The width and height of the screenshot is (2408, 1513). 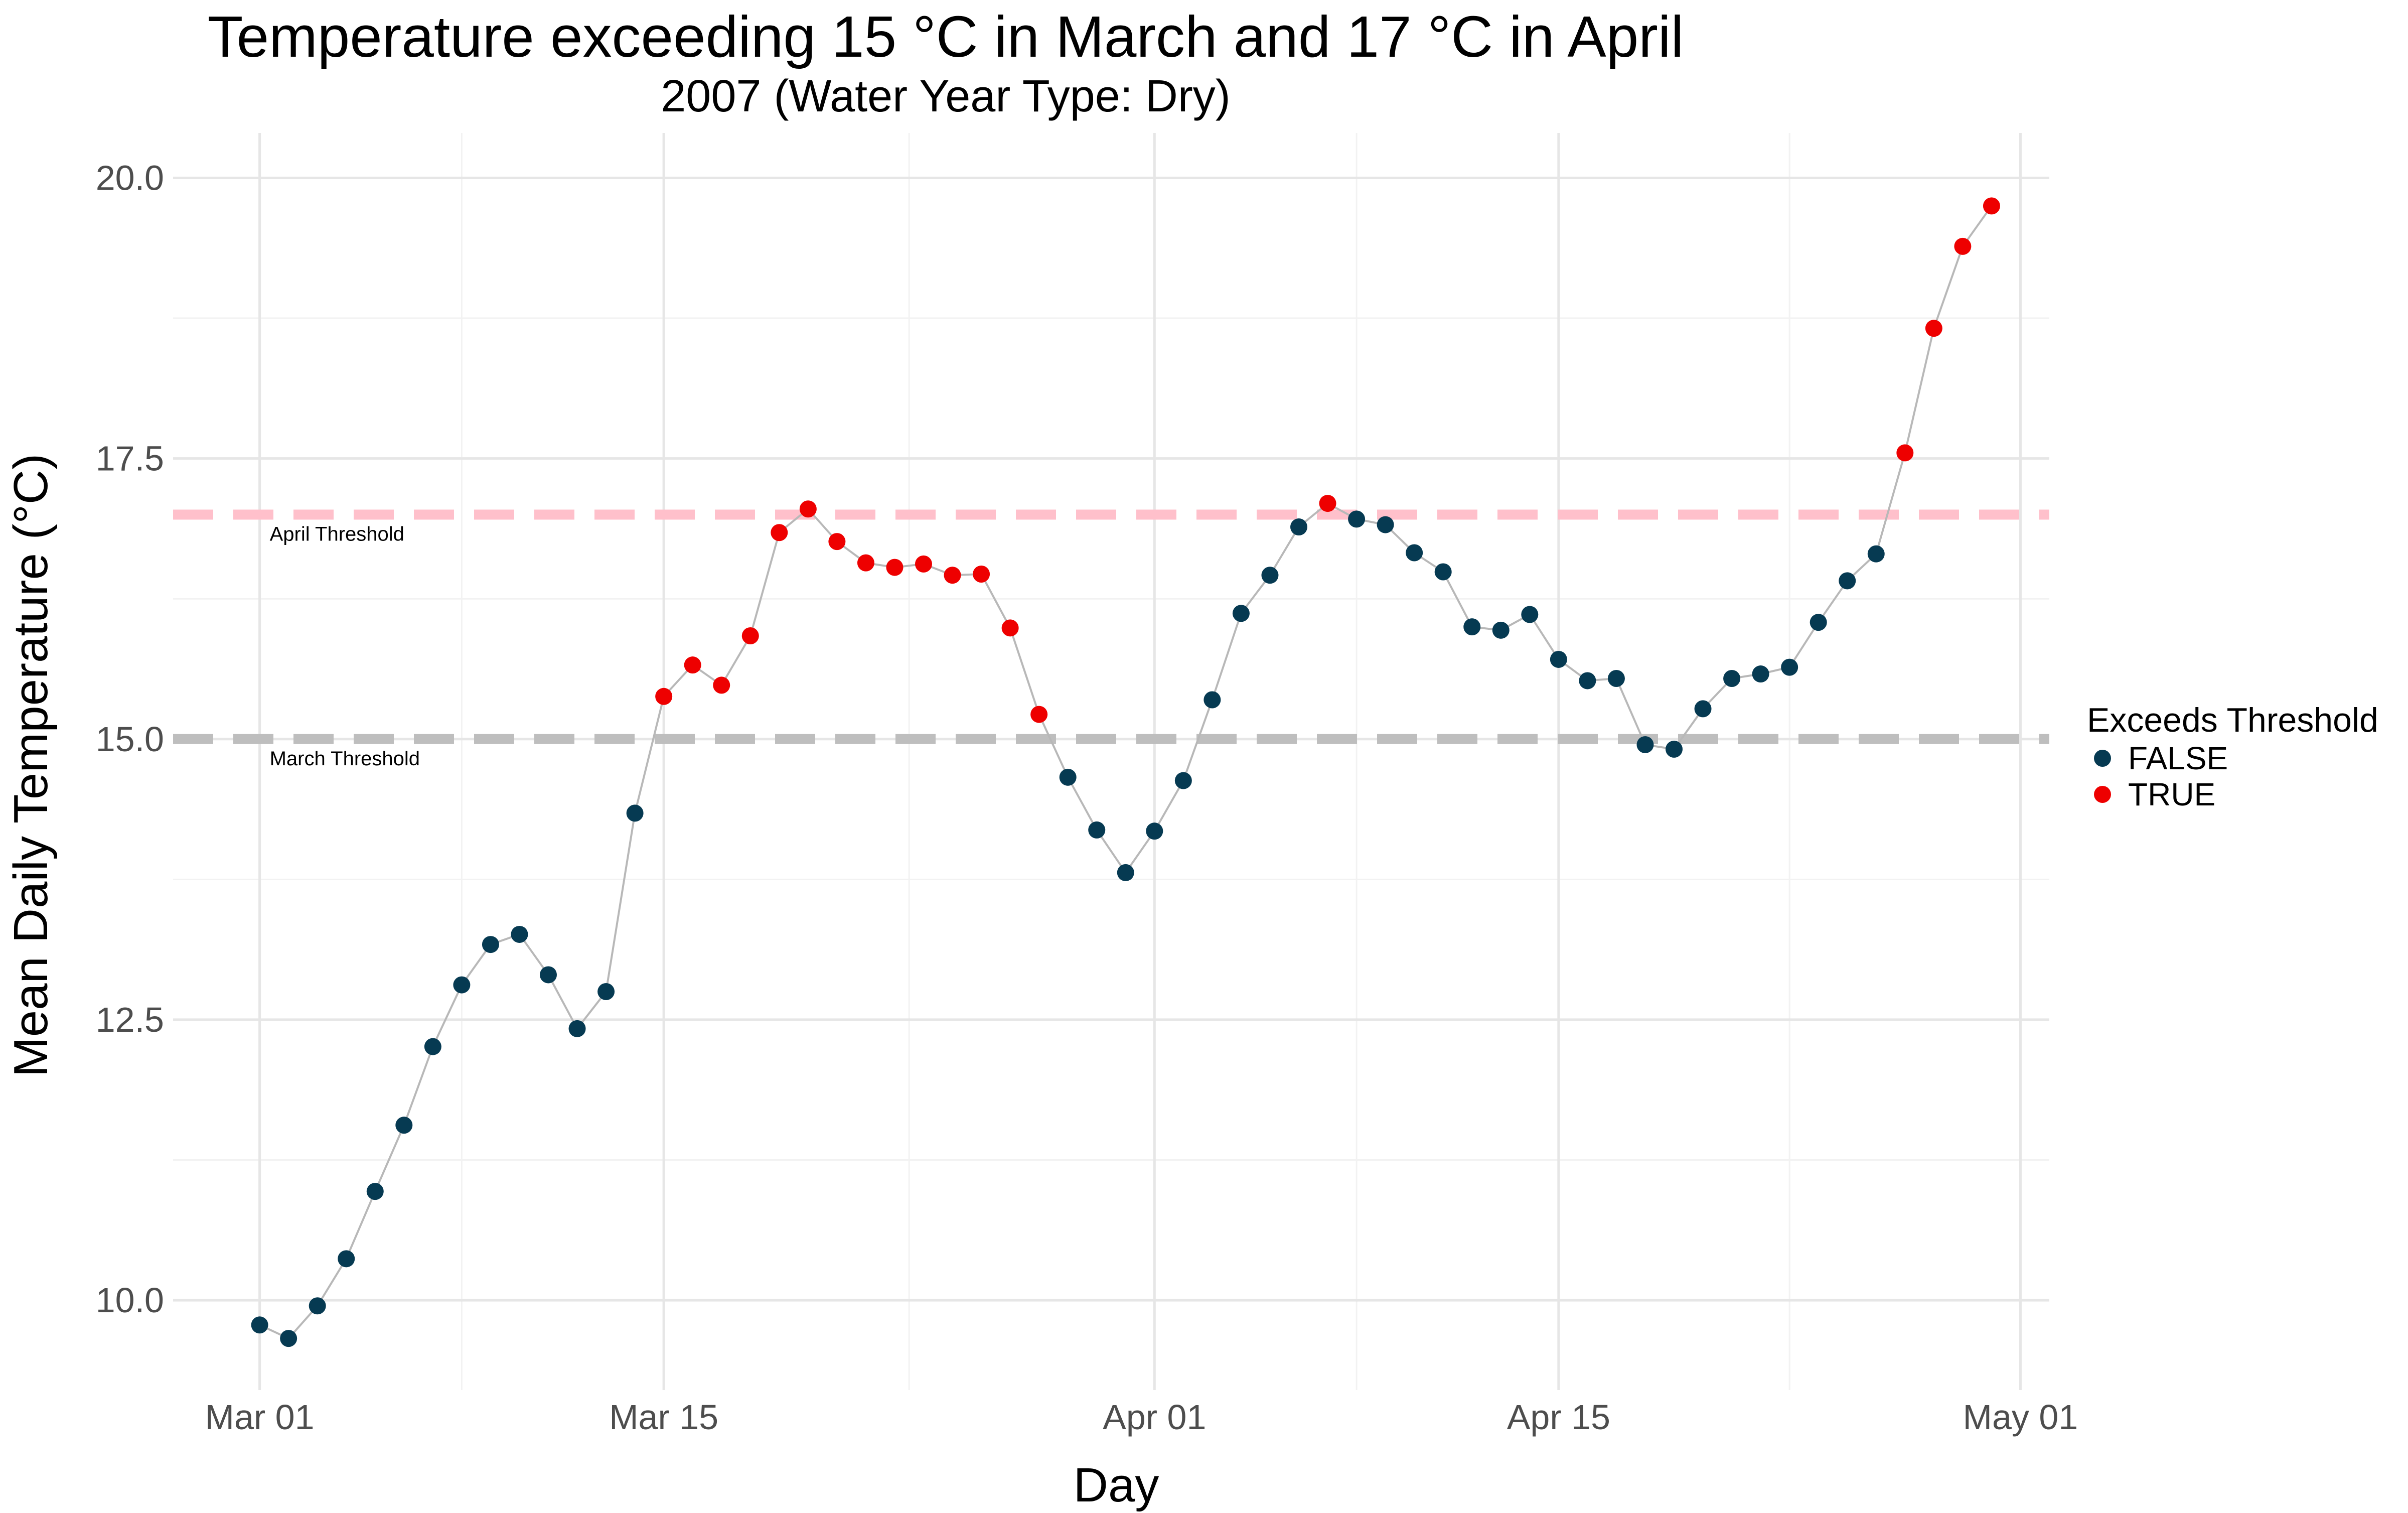 I want to click on y-tick-label: 17.5, so click(x=130, y=458).